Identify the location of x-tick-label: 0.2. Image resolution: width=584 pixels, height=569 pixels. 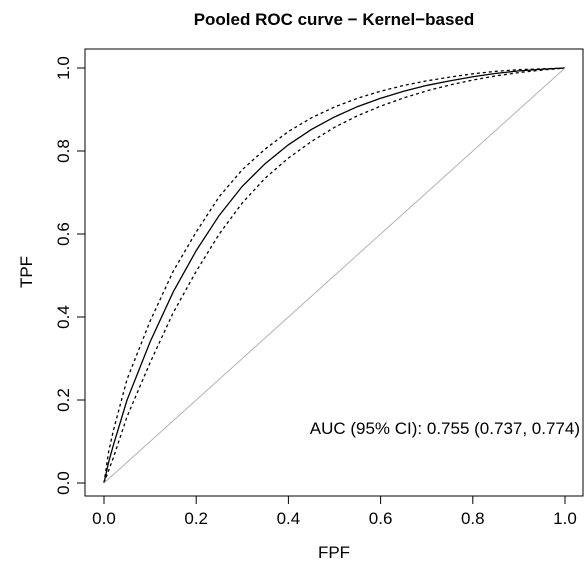
(196, 518).